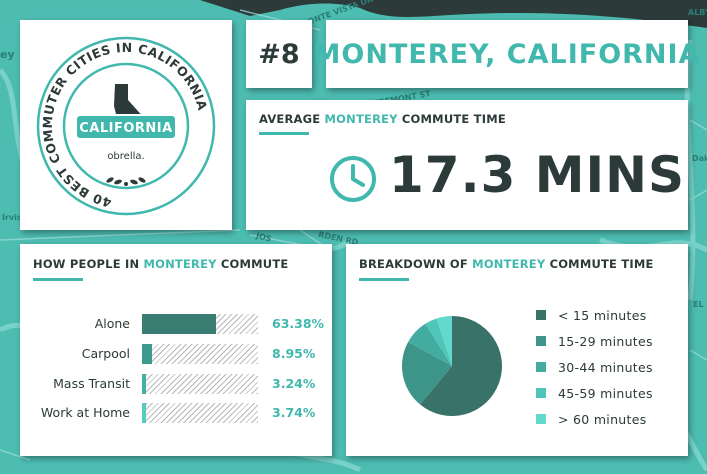 This screenshot has height=474, width=707. I want to click on commute-mode-percent: 8.95%, so click(294, 353).